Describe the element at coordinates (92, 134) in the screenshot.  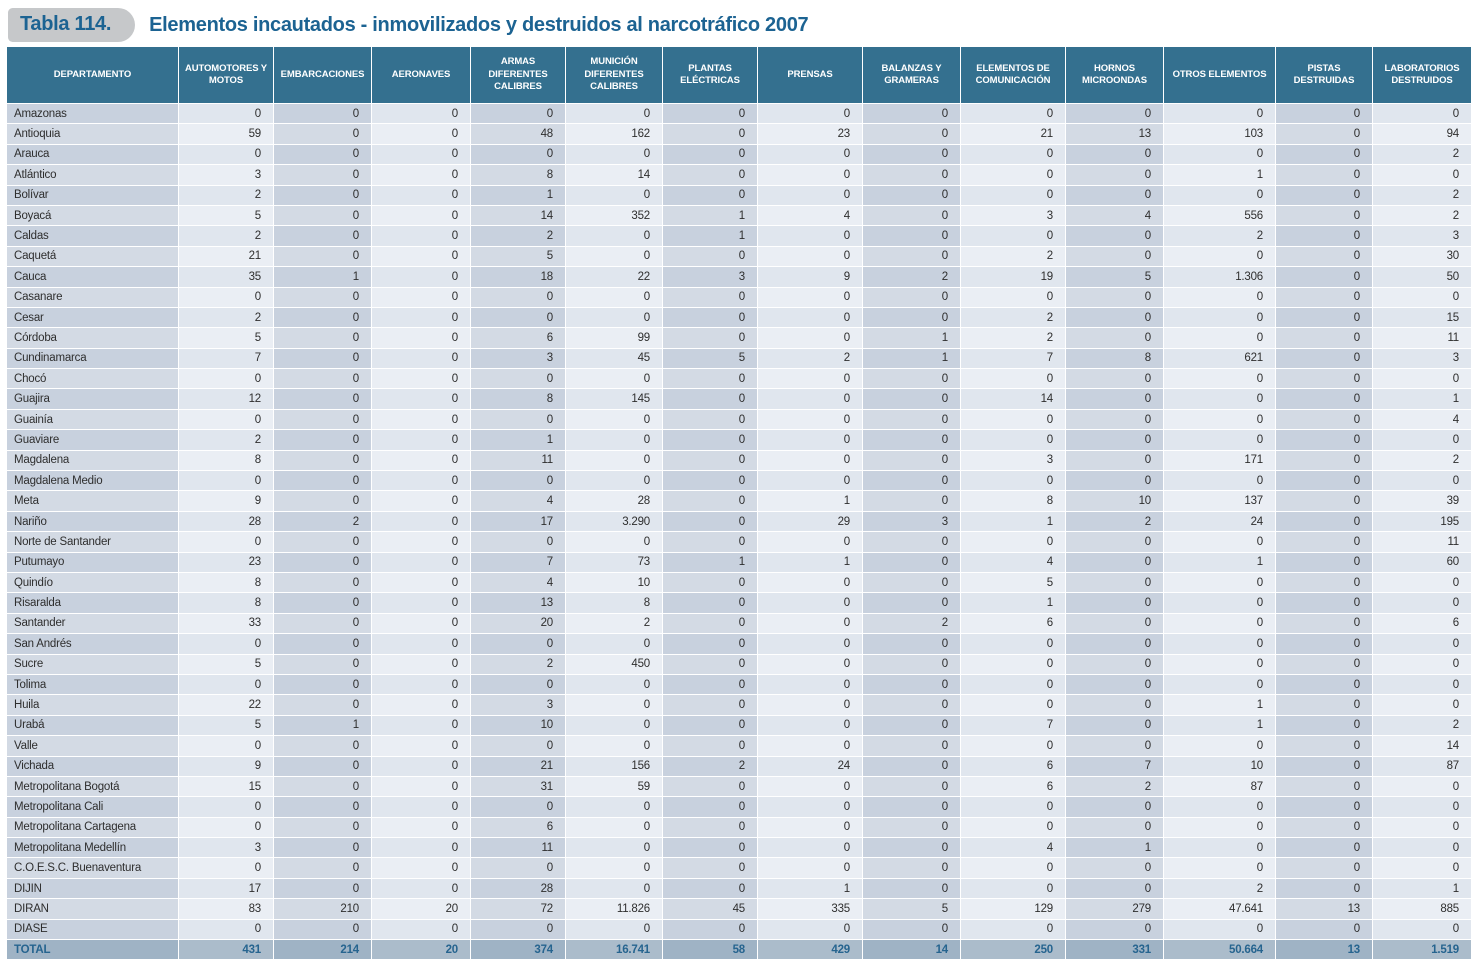
I see `departamento-cell: Antioquia` at that location.